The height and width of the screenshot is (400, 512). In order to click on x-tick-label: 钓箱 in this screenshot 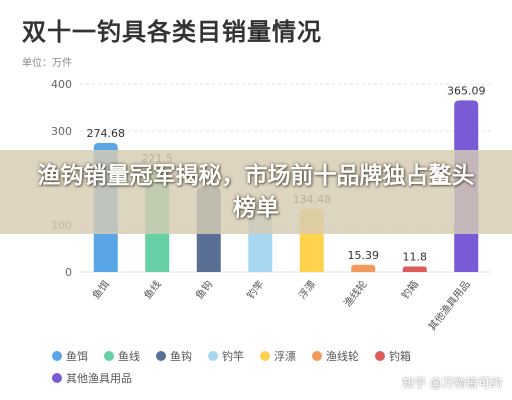, I will do `click(410, 290)`.